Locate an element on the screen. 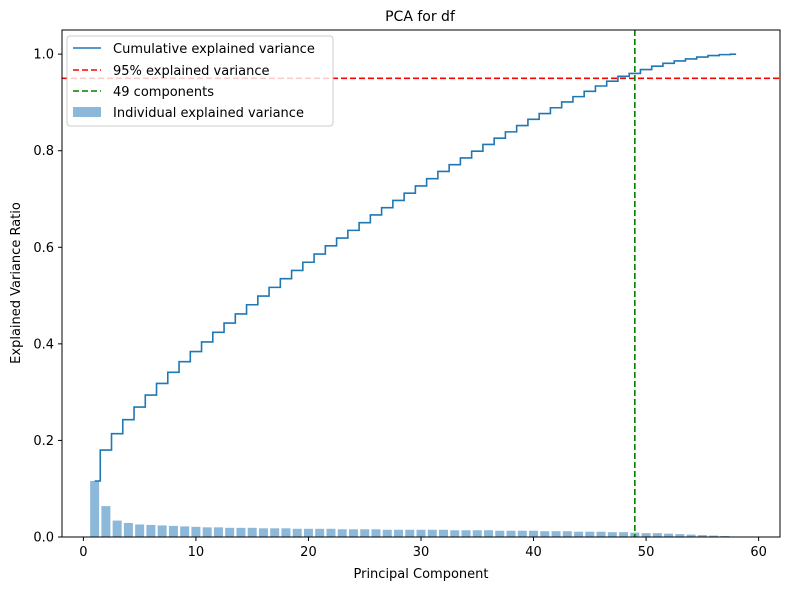  y-tick-label: 0.4 is located at coordinates (43, 344).